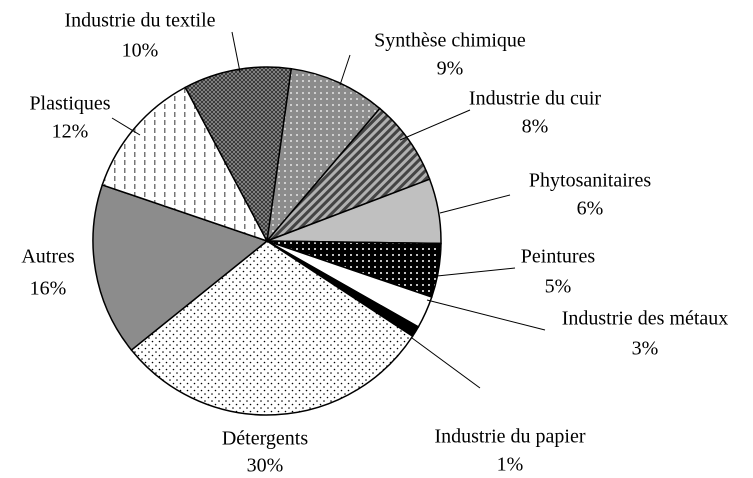  What do you see at coordinates (558, 287) in the screenshot?
I see `slice-value: 5%` at bounding box center [558, 287].